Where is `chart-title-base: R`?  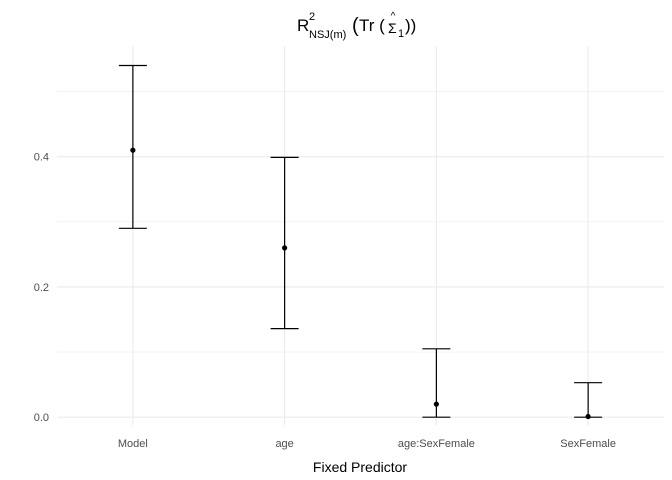 chart-title-base: R is located at coordinates (303, 25).